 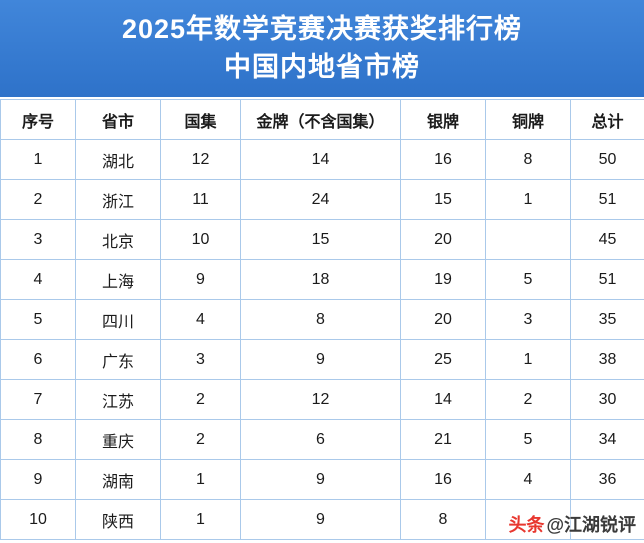 What do you see at coordinates (118, 279) in the screenshot?
I see `table-cell: 上海` at bounding box center [118, 279].